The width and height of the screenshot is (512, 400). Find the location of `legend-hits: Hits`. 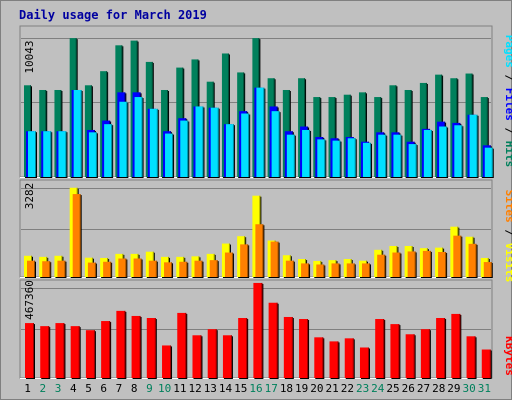

legend-hits: Hits is located at coordinates (507, 154).